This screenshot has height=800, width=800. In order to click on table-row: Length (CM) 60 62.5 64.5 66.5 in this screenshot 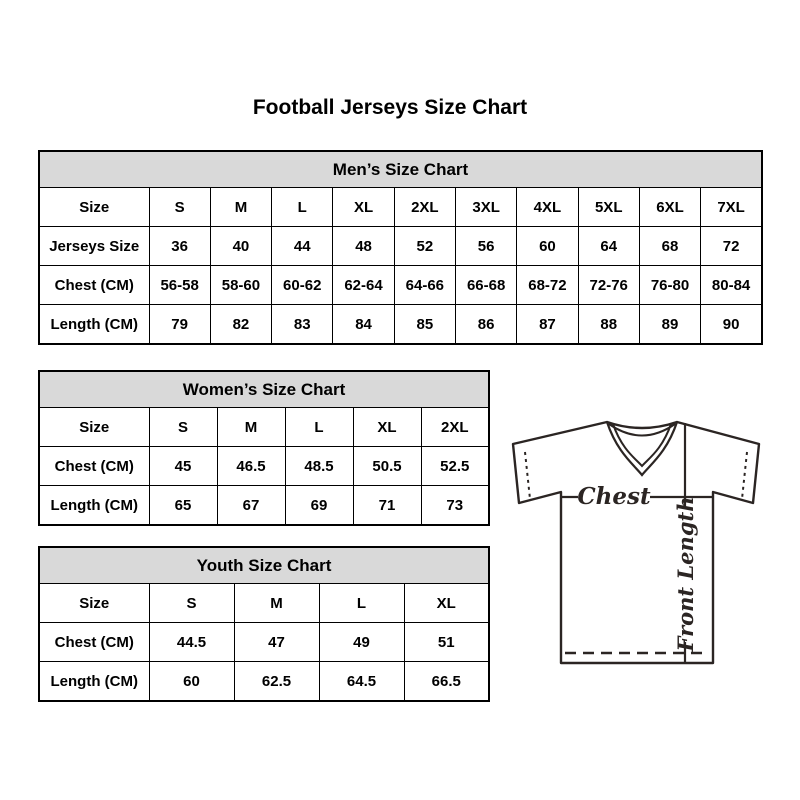, I will do `click(264, 681)`.